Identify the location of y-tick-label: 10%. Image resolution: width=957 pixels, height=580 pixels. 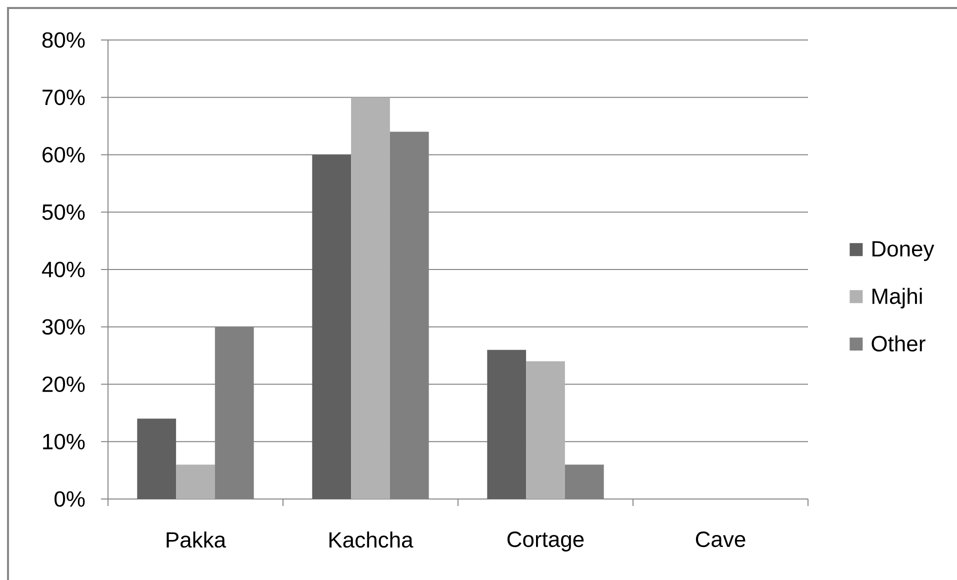
(64, 442).